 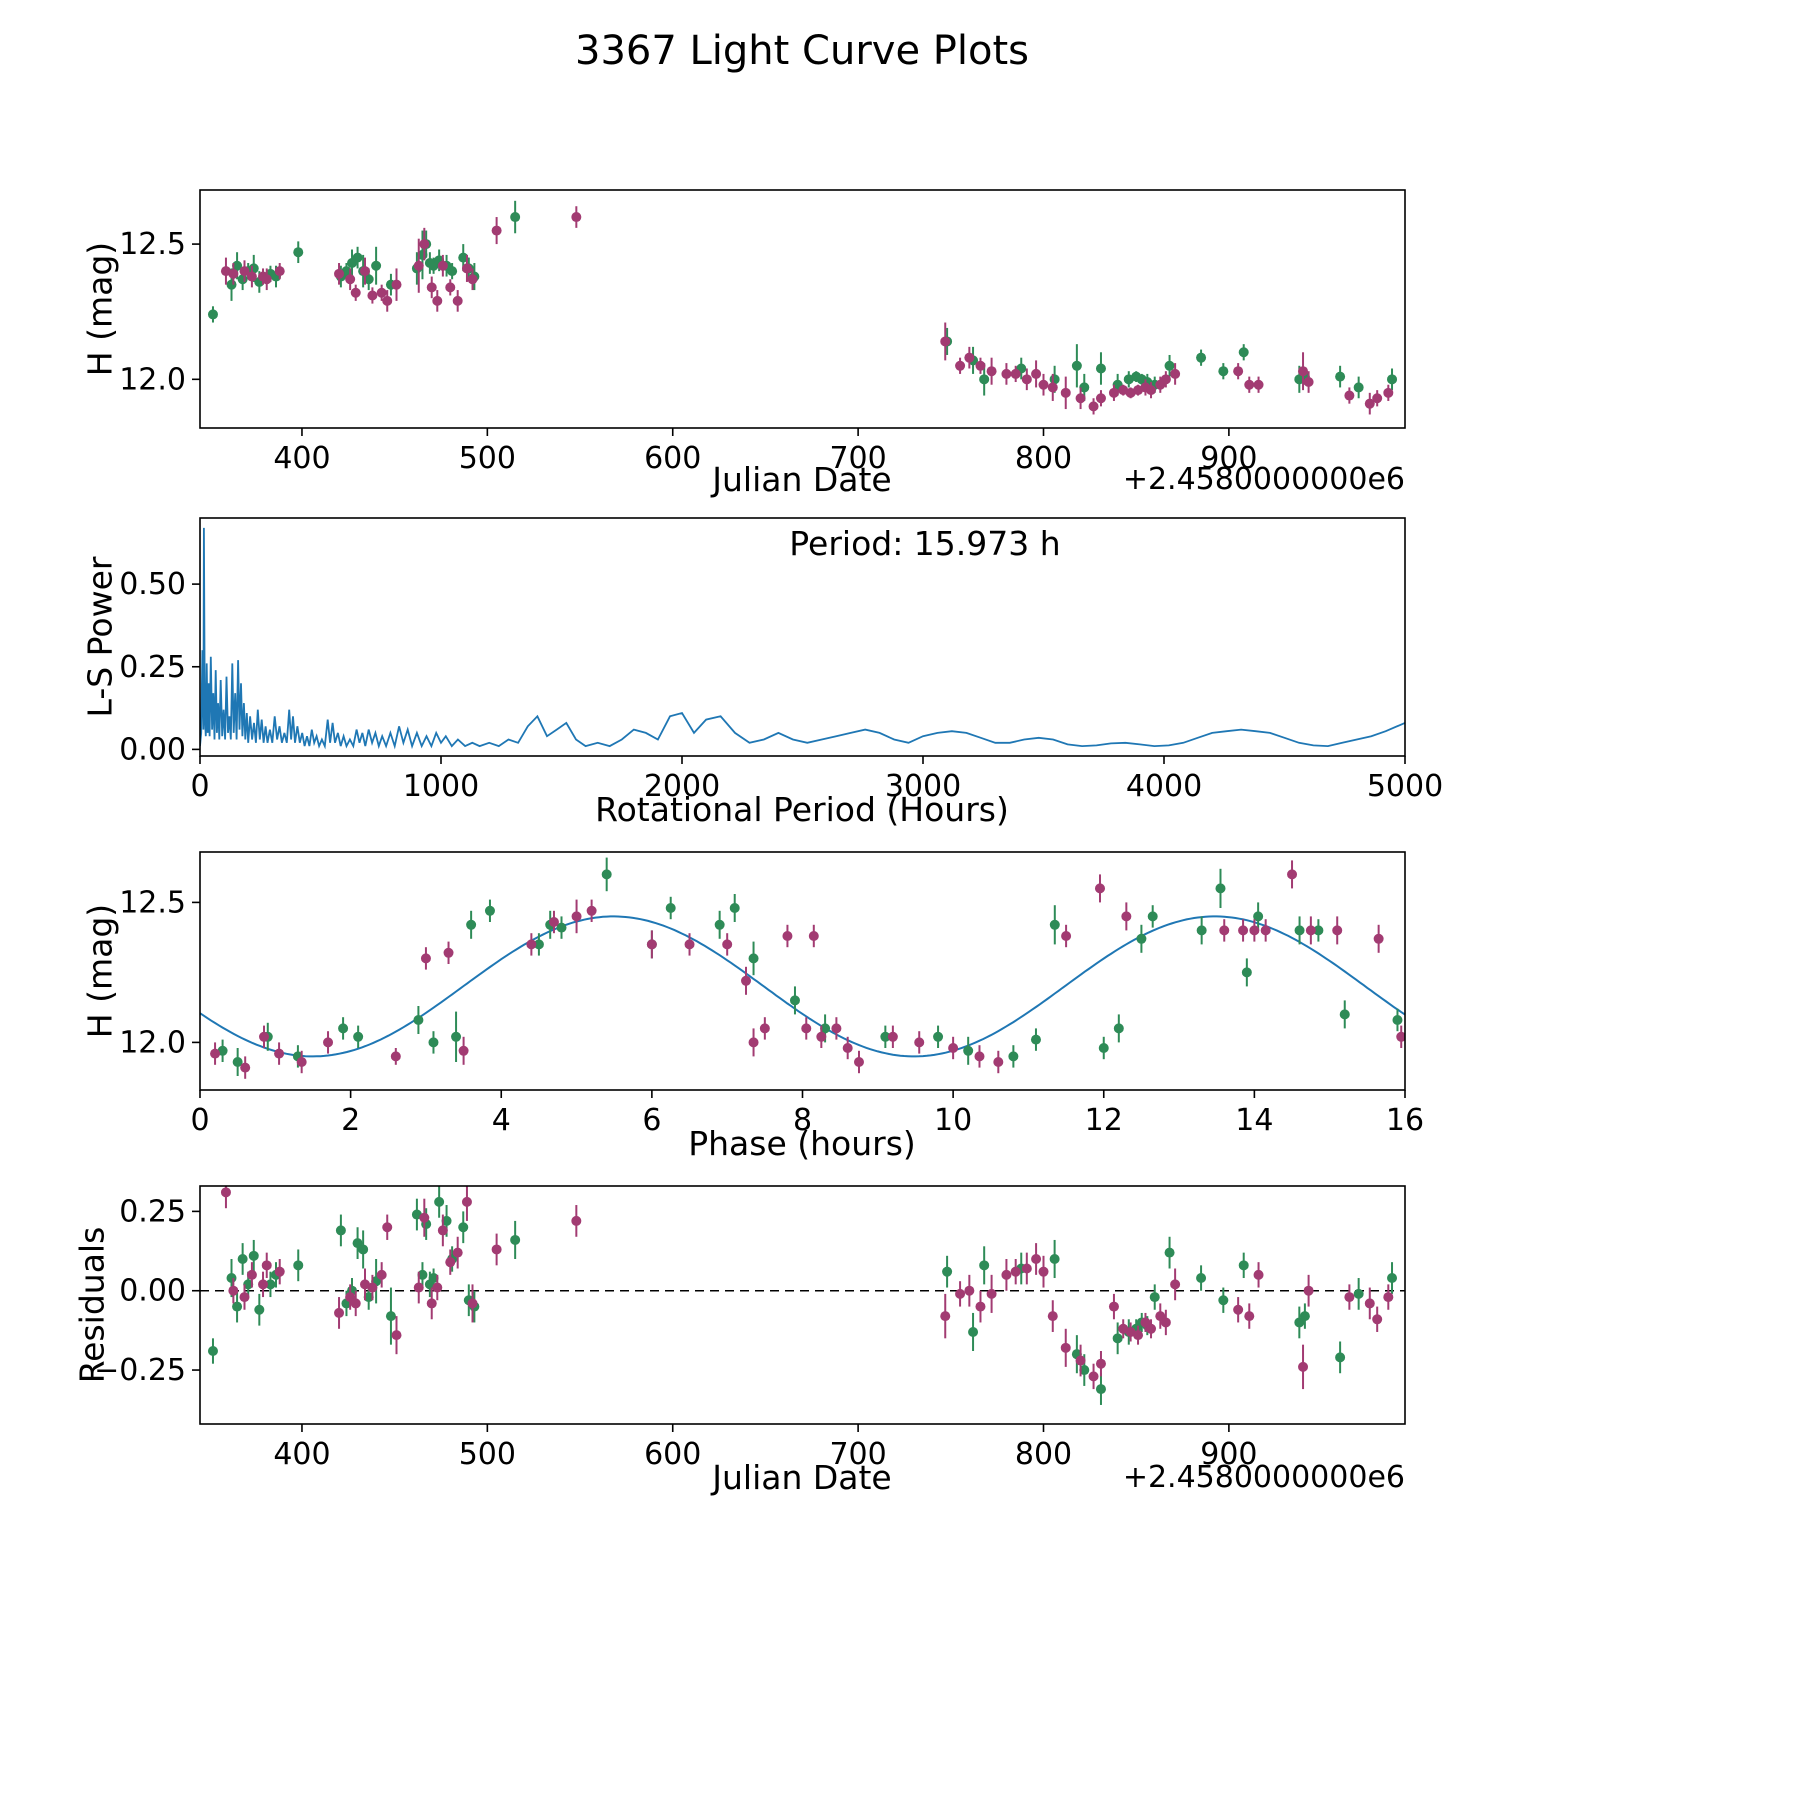 What do you see at coordinates (152, 1042) in the screenshot?
I see `y-tick-label: 12.0` at bounding box center [152, 1042].